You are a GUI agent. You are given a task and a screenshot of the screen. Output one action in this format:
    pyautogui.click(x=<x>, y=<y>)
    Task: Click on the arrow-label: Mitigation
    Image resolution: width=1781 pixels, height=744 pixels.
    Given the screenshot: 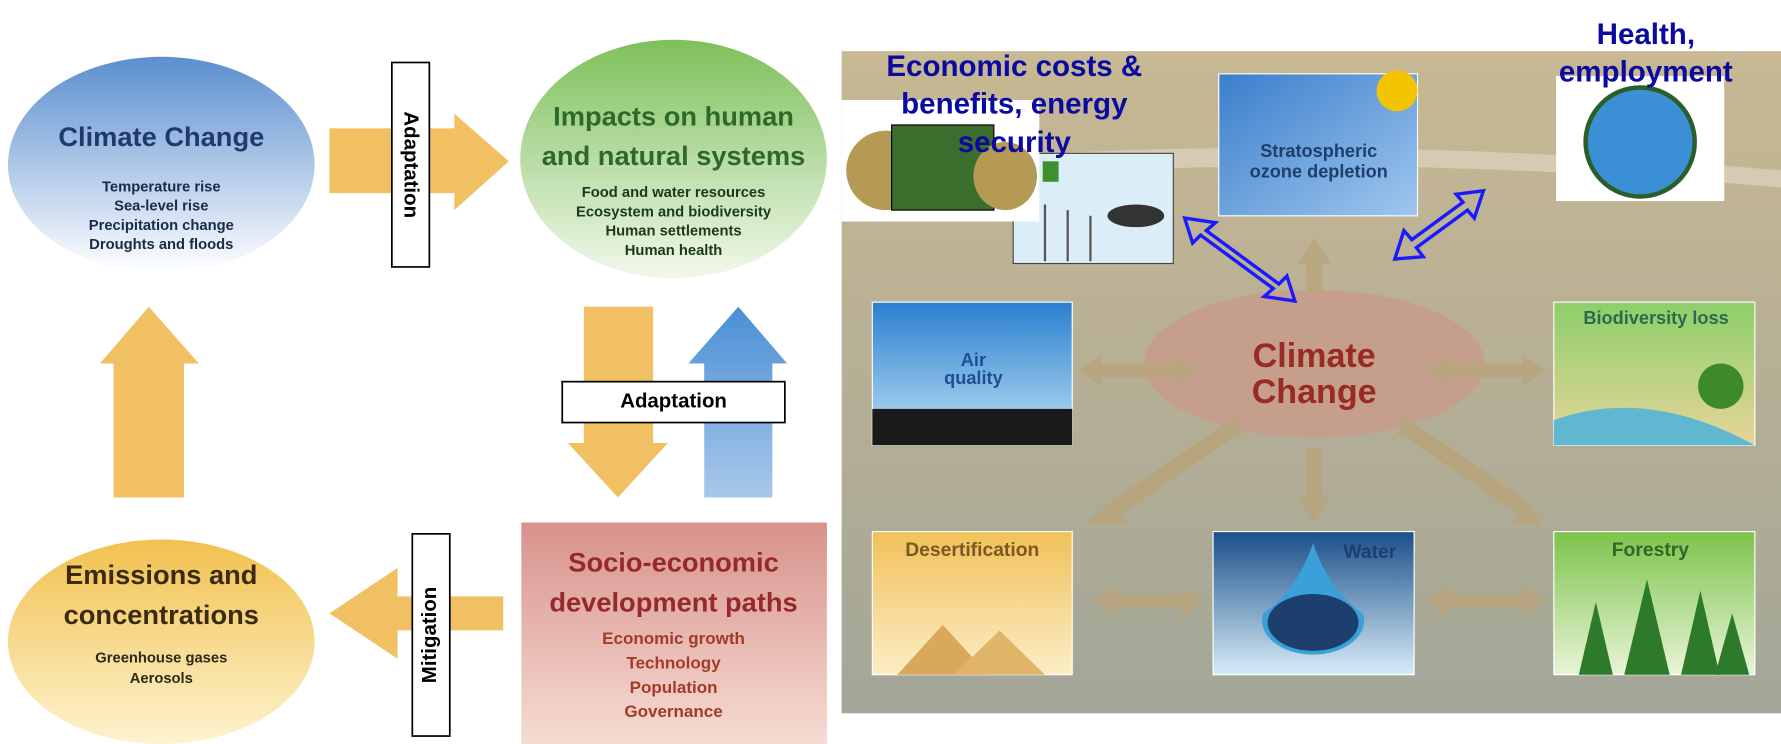 What is the action you would take?
    pyautogui.click(x=429, y=635)
    